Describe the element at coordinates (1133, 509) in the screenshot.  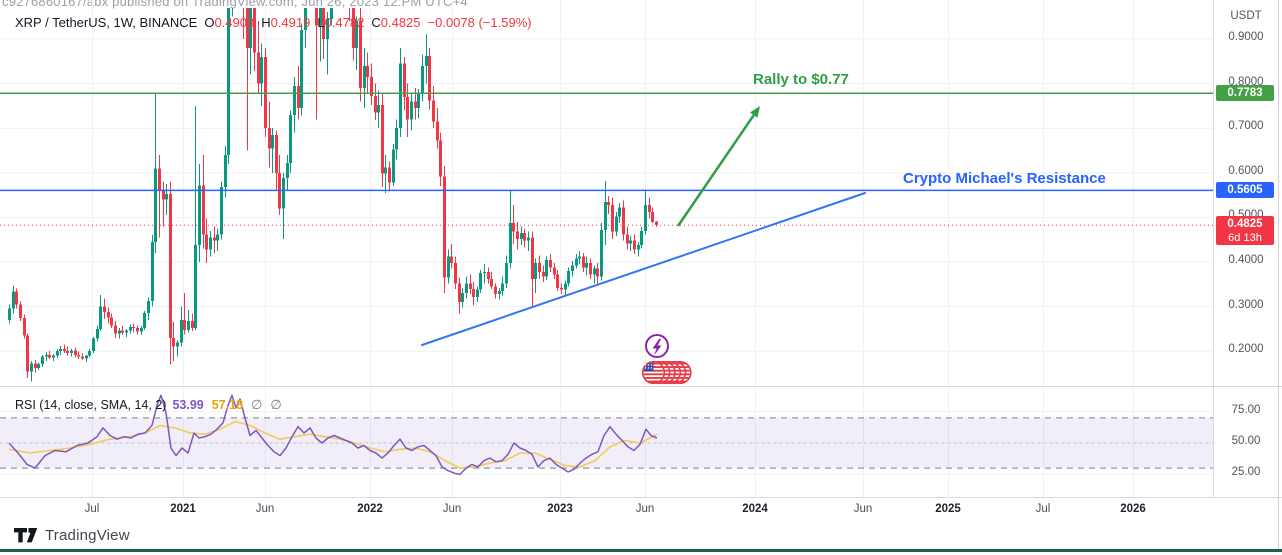
I see `time-tick-label: 2026` at that location.